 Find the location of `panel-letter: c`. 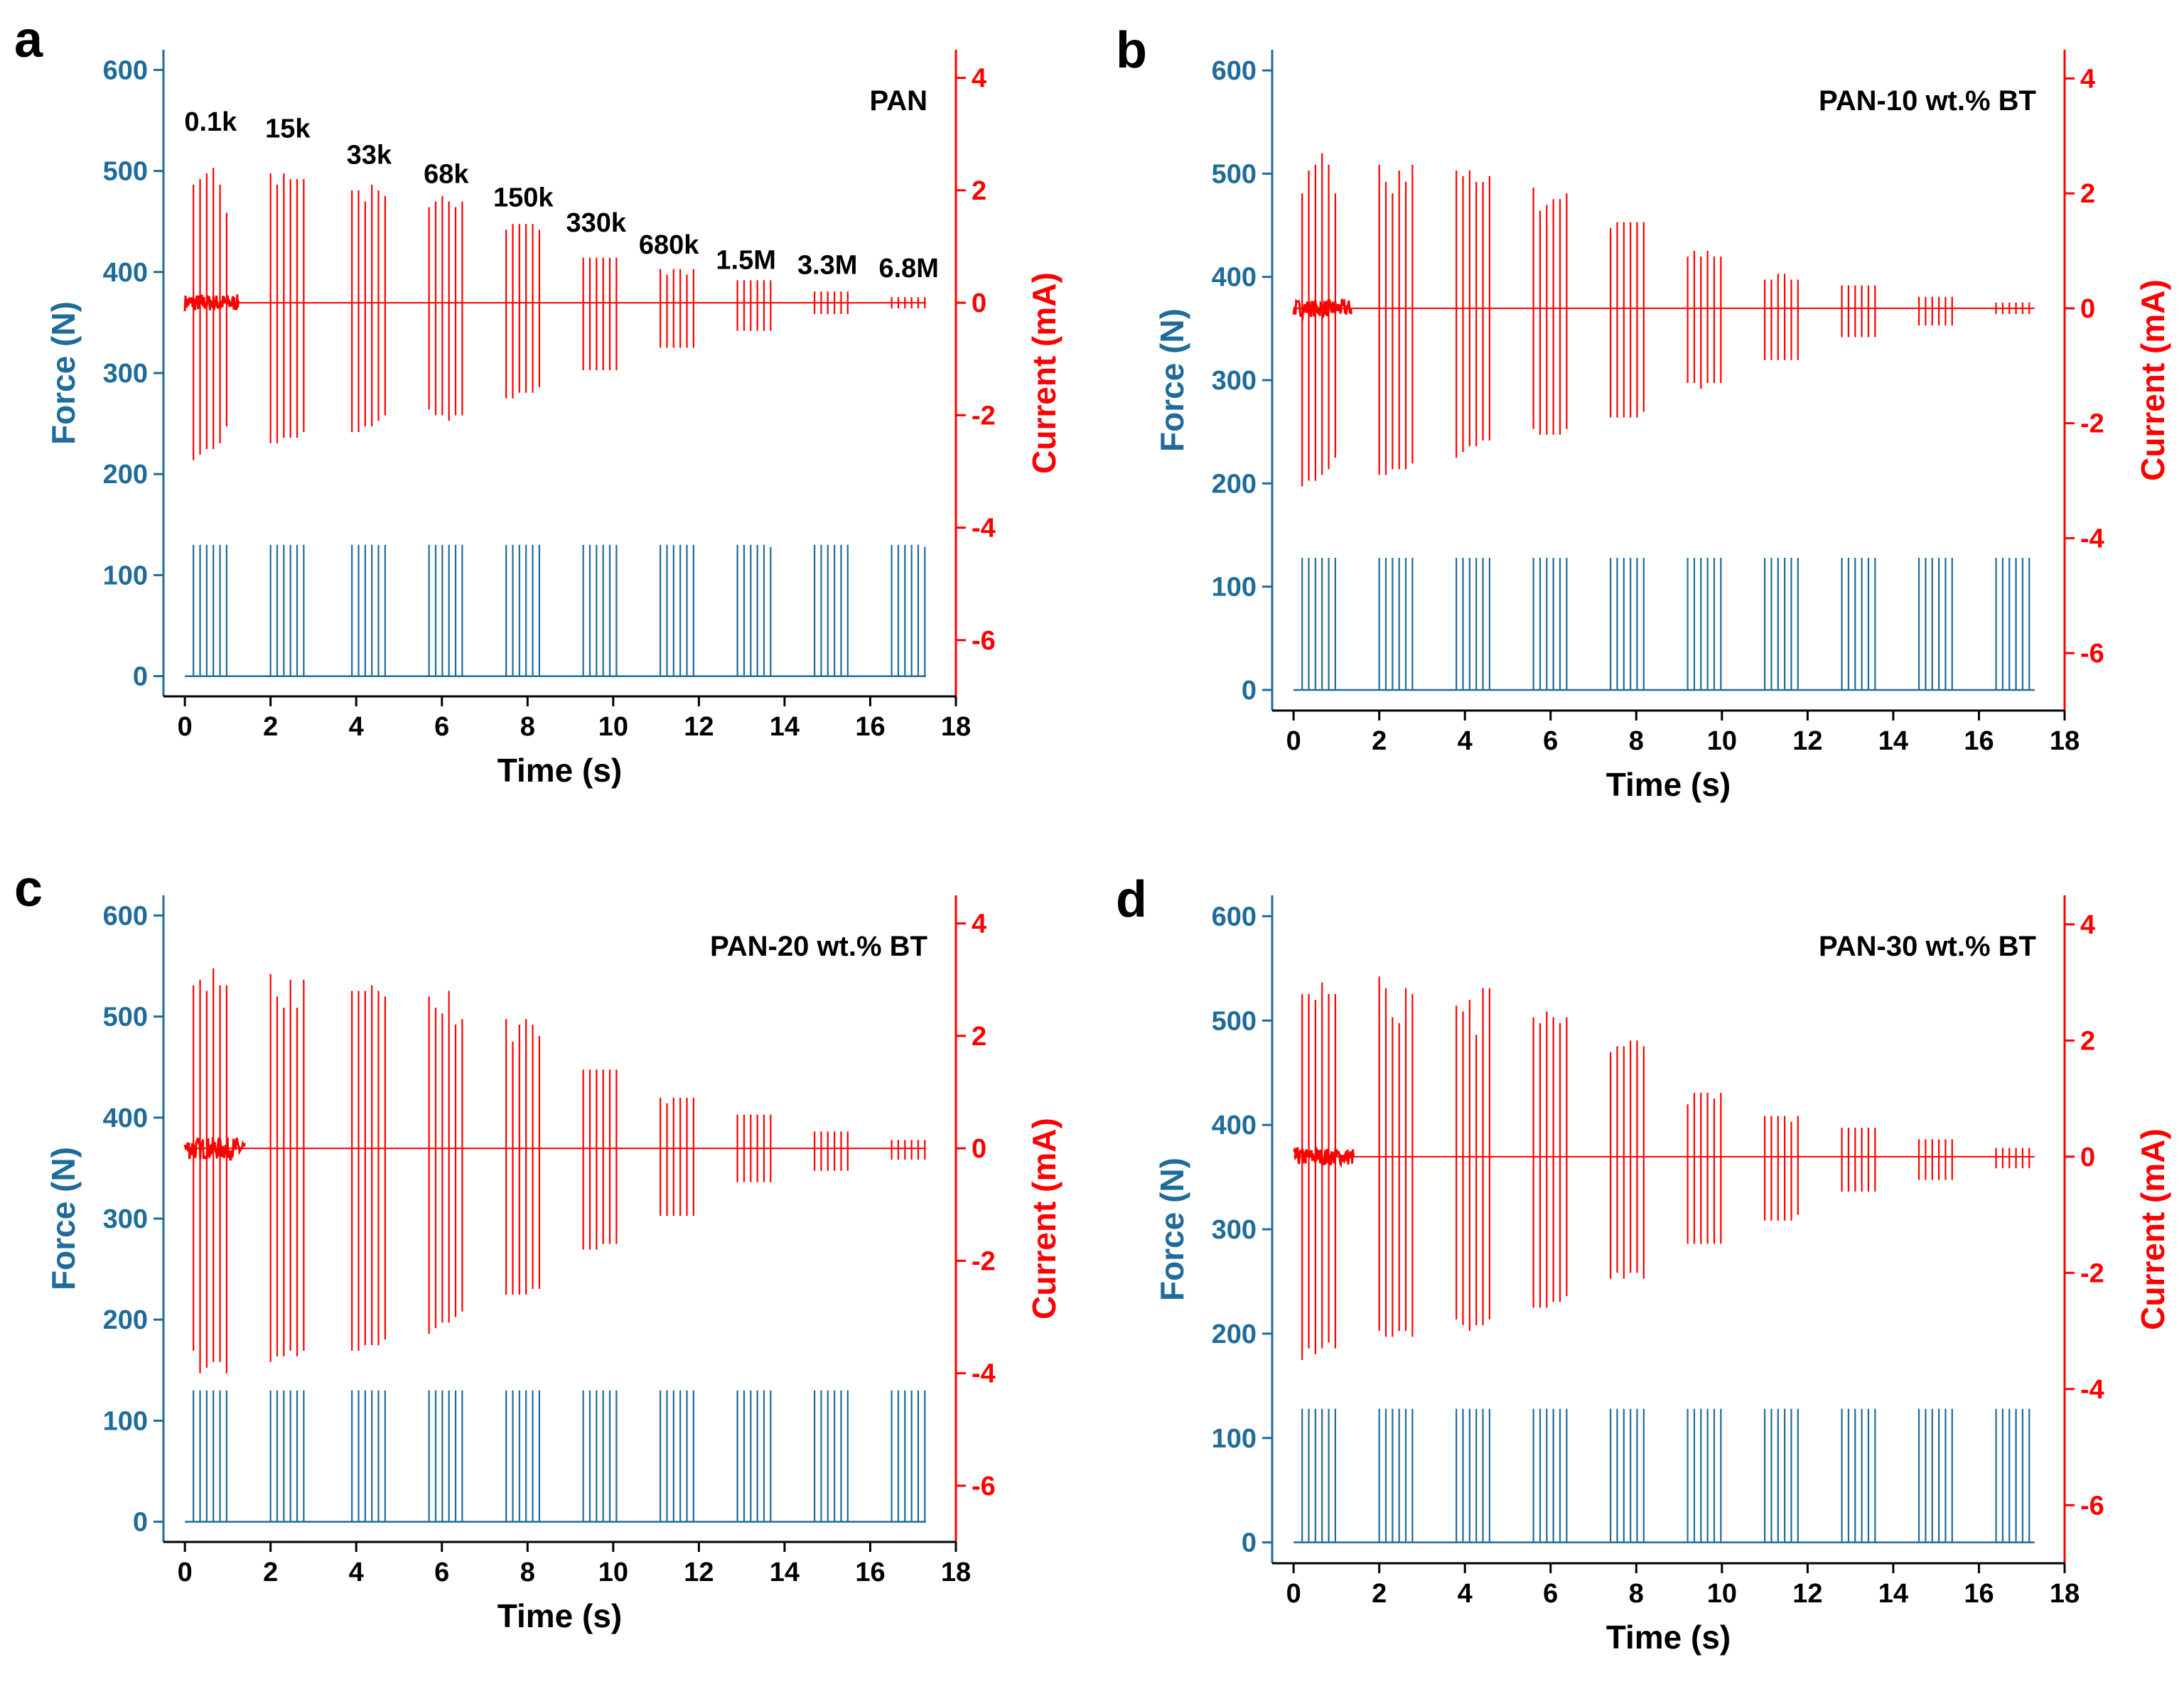

panel-letter: c is located at coordinates (28, 889).